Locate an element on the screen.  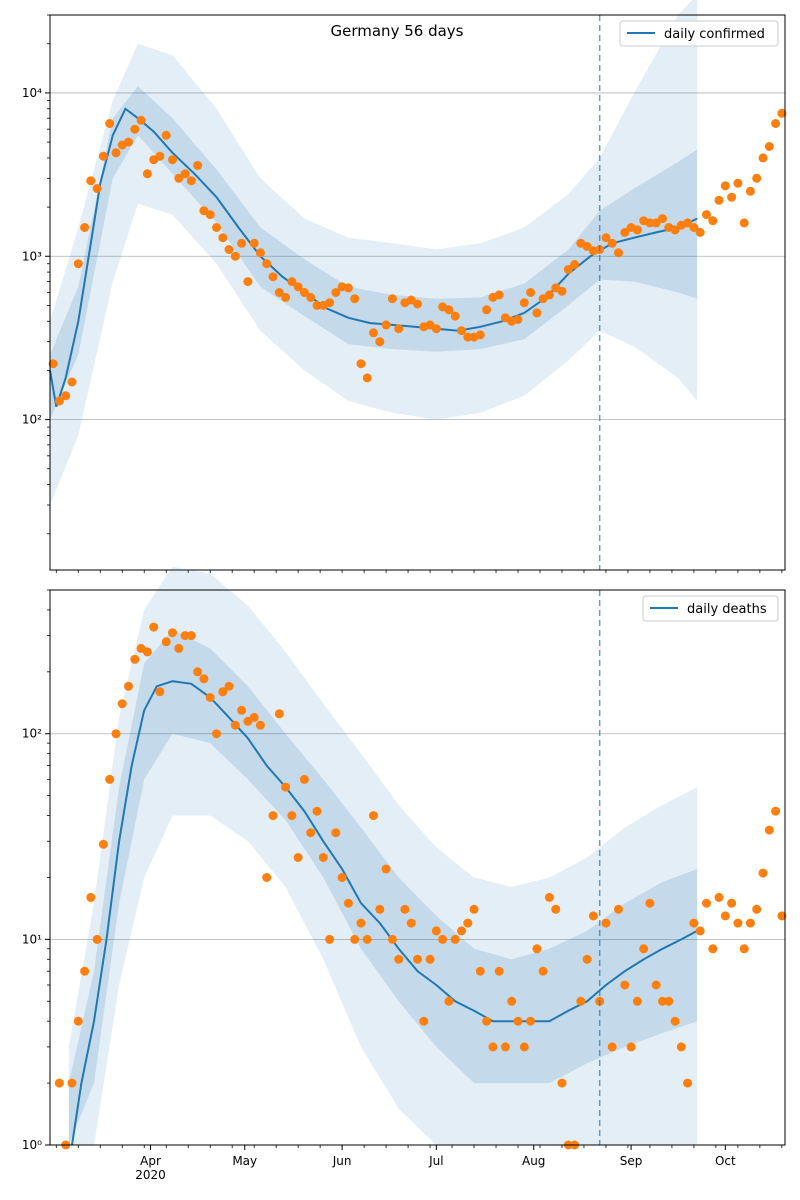
deaths-ytick-label: 10² is located at coordinates (32, 734).